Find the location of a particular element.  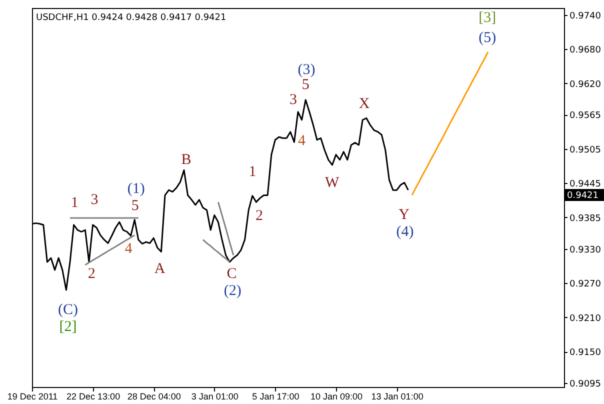

y-tick-label: 0.9330 is located at coordinates (586, 250).